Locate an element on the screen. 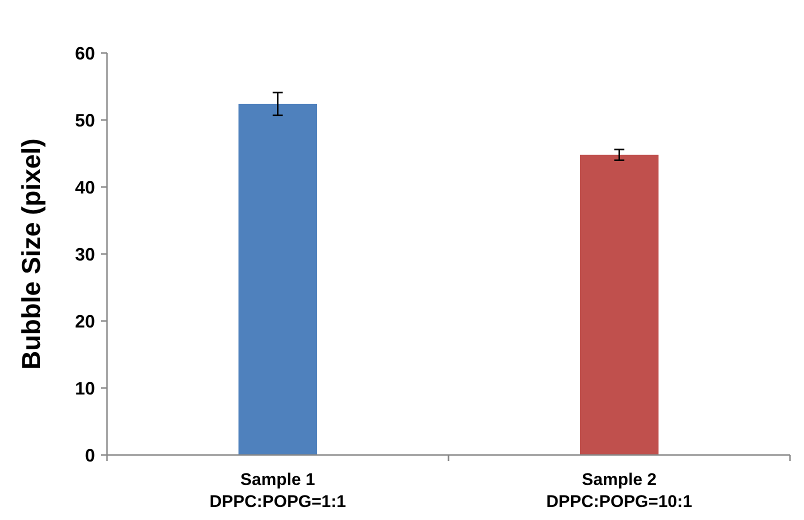  y-tick-label: 60 is located at coordinates (84, 53).